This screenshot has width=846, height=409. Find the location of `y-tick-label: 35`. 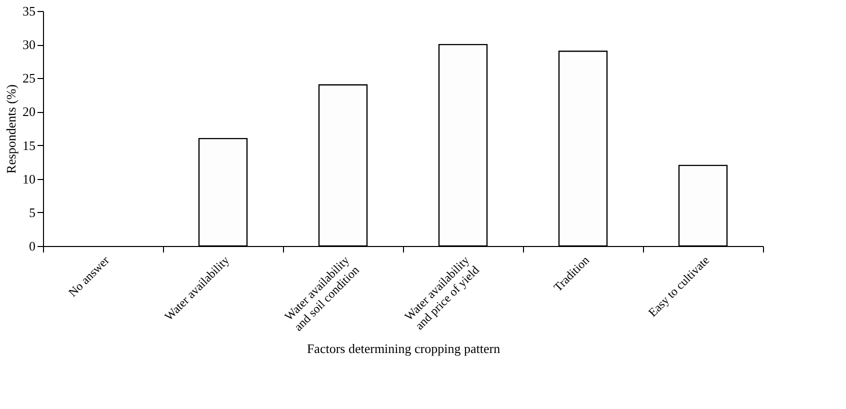

y-tick-label: 35 is located at coordinates (29, 11).